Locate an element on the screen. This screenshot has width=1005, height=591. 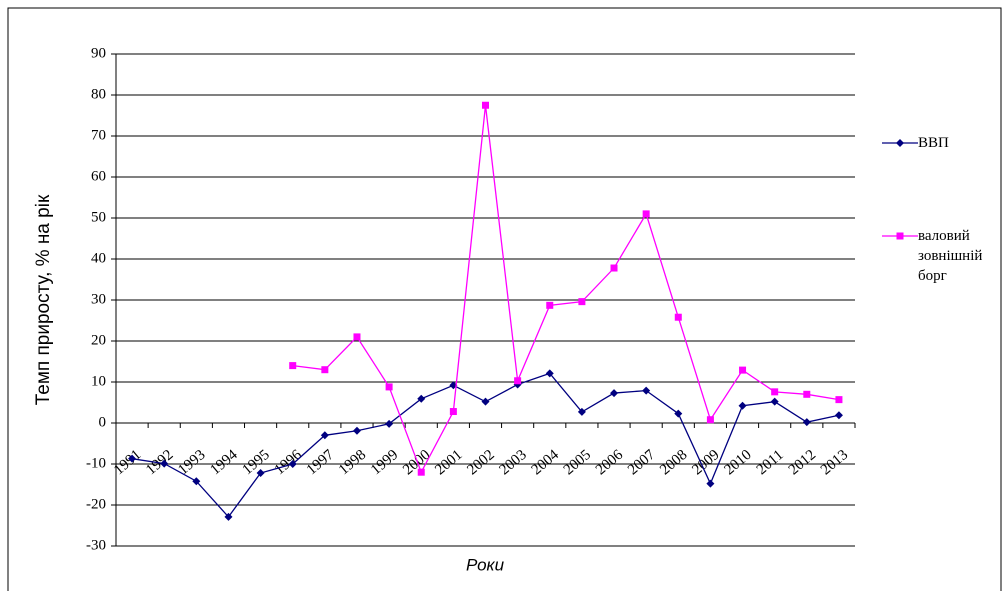
y-tick-label: 0 is located at coordinates (103, 422).